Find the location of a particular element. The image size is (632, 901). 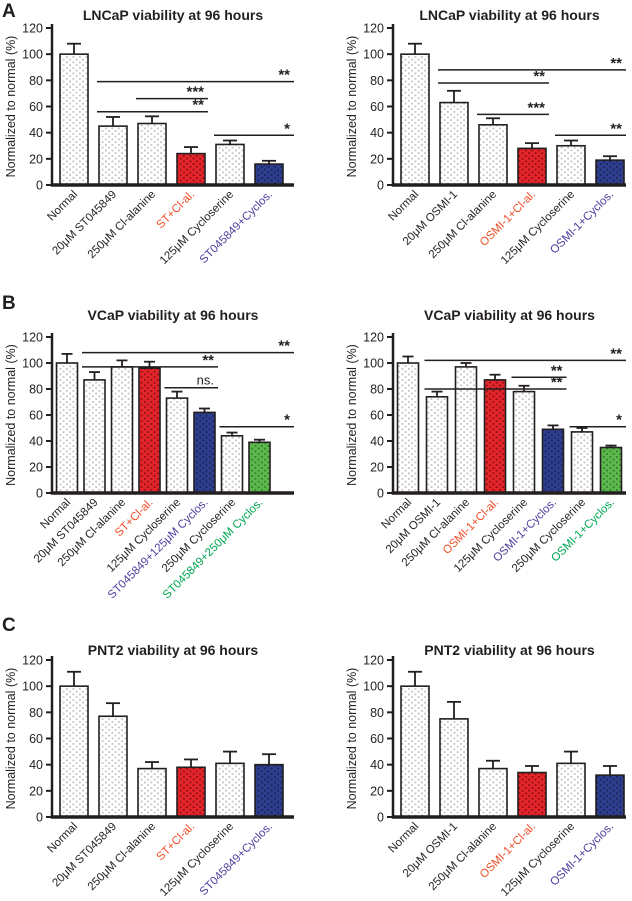

x-category-label: ST045849+Cyclos. is located at coordinates (236, 859).